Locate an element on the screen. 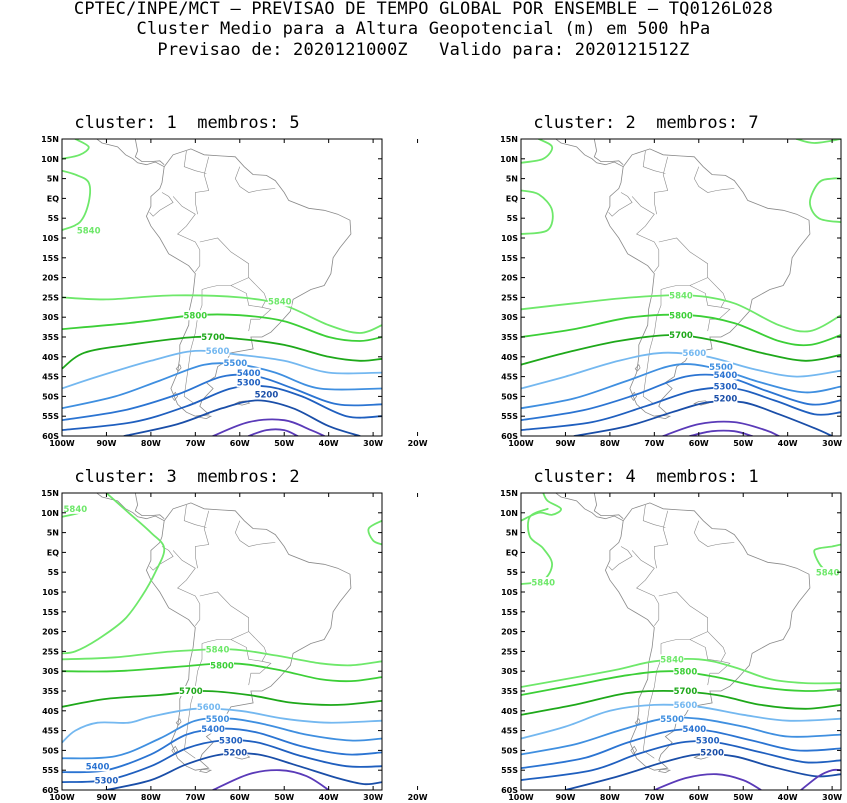 This screenshot has width=847, height=803. south-america-coastline is located at coordinates (707, 282).